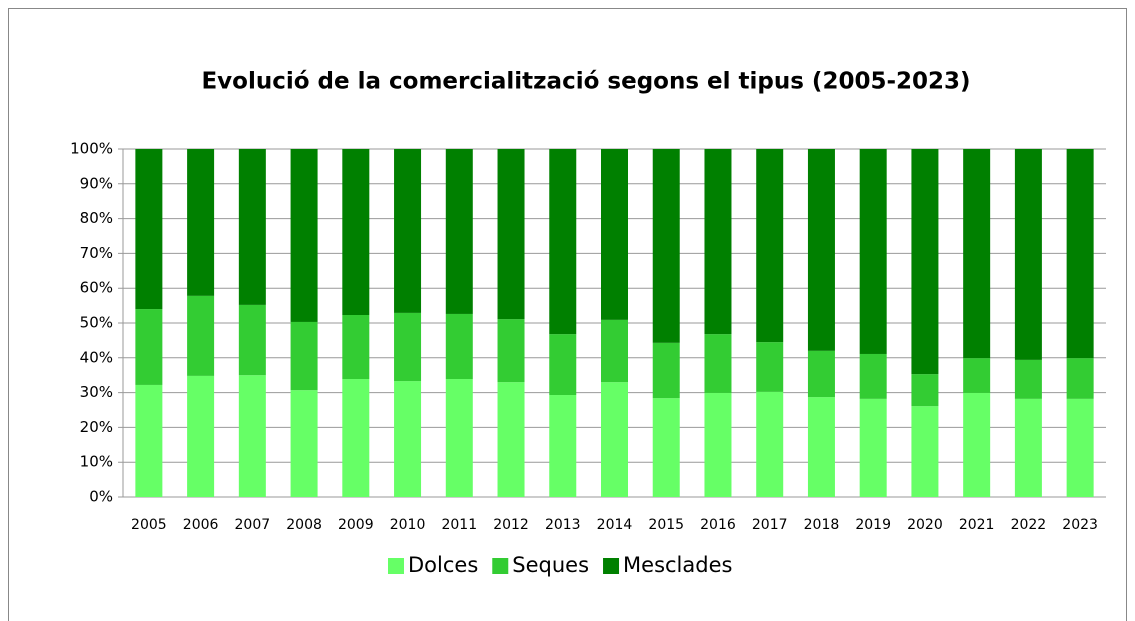 This screenshot has height=621, width=1135. What do you see at coordinates (304, 525) in the screenshot?
I see `x-tick-label: 2008` at bounding box center [304, 525].